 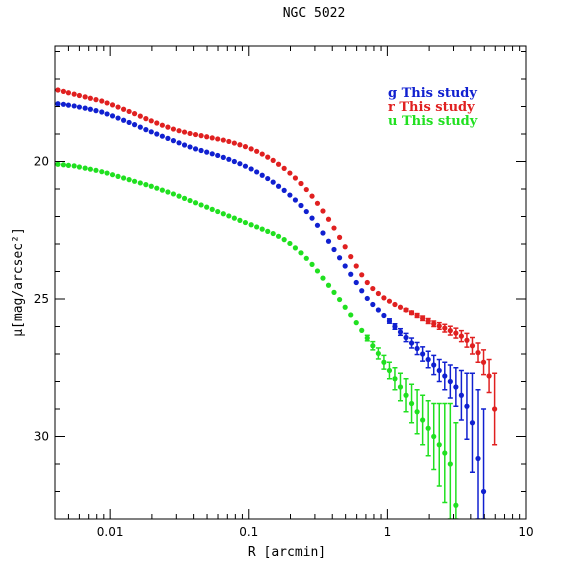 I want to click on legend-entry-g: g This study, so click(x=432, y=93).